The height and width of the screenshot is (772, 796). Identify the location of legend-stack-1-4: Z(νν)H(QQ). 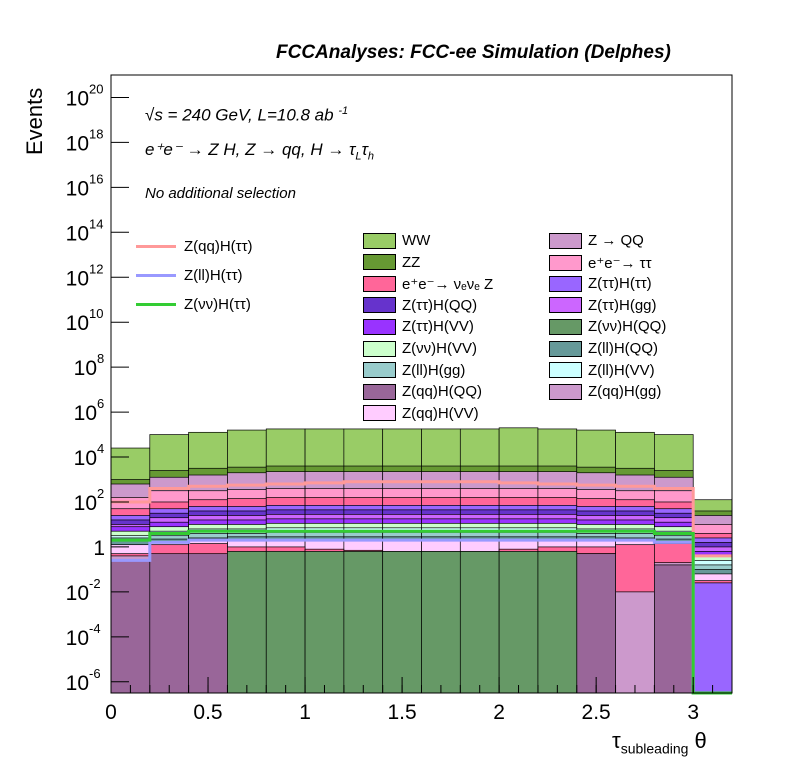
(607, 326).